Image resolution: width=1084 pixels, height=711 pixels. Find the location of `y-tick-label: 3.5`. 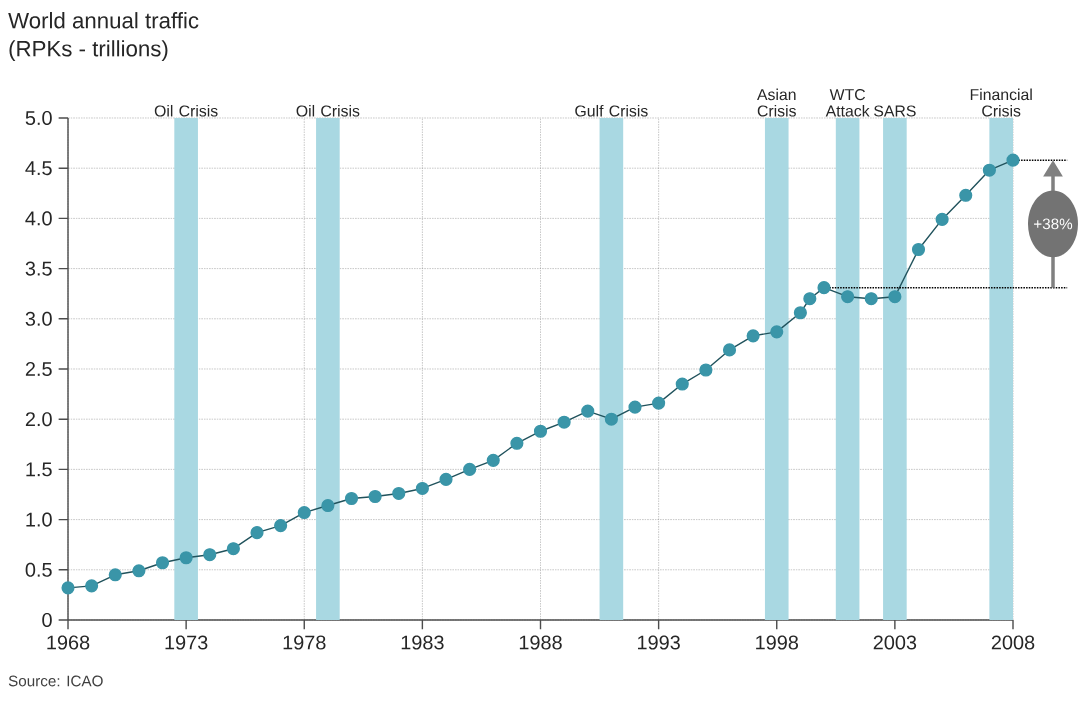

y-tick-label: 3.5 is located at coordinates (38, 268).